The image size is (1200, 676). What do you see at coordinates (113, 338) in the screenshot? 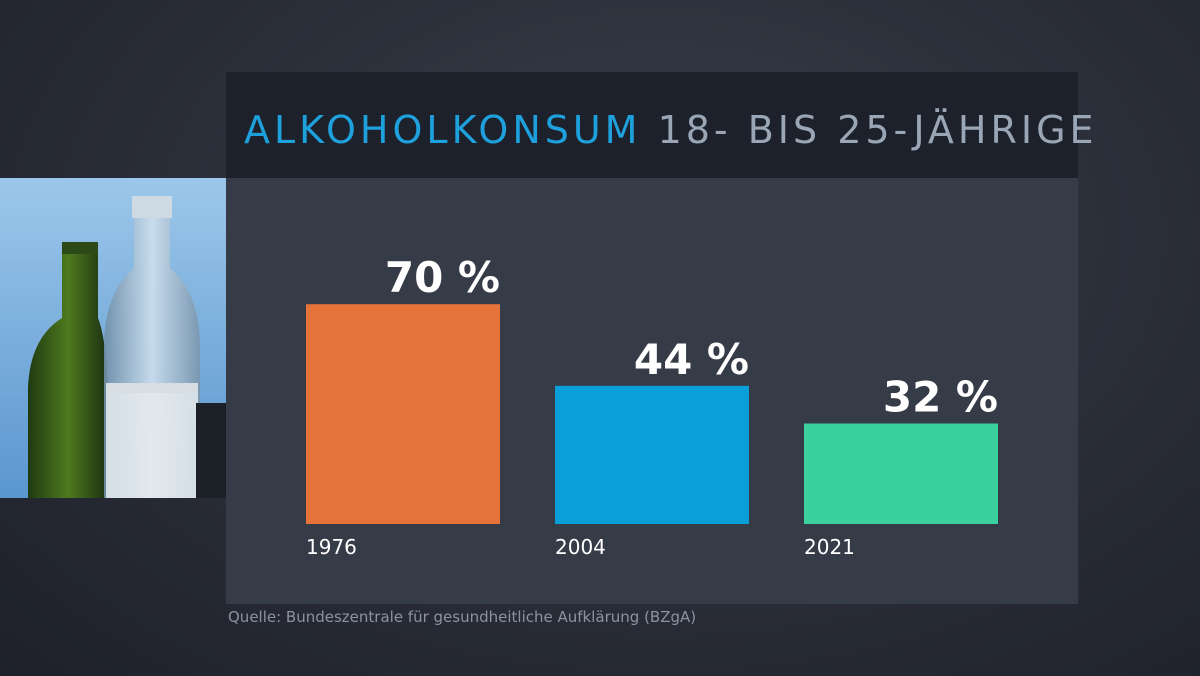
I see `bottles-photo` at bounding box center [113, 338].